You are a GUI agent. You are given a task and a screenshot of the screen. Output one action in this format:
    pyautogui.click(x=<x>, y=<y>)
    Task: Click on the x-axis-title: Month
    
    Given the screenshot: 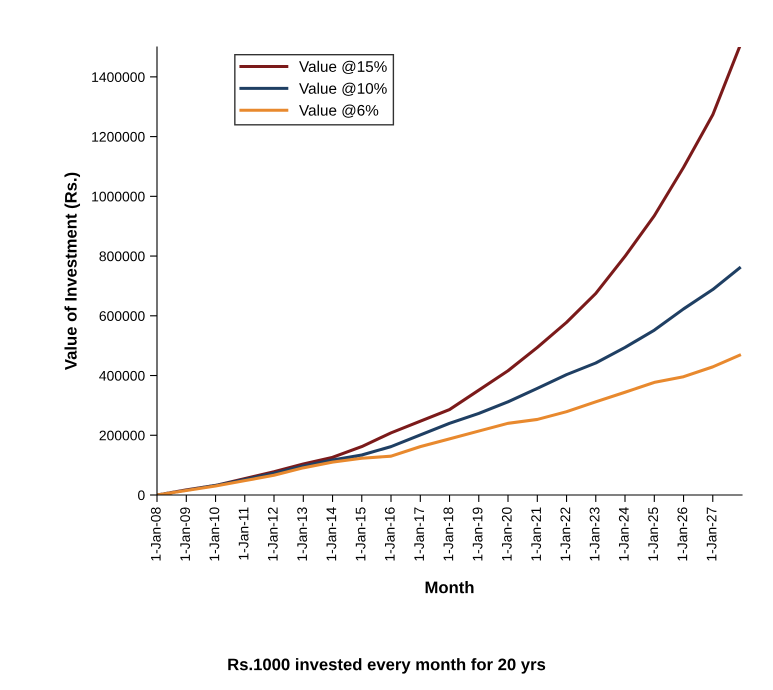 What is the action you would take?
    pyautogui.click(x=450, y=587)
    